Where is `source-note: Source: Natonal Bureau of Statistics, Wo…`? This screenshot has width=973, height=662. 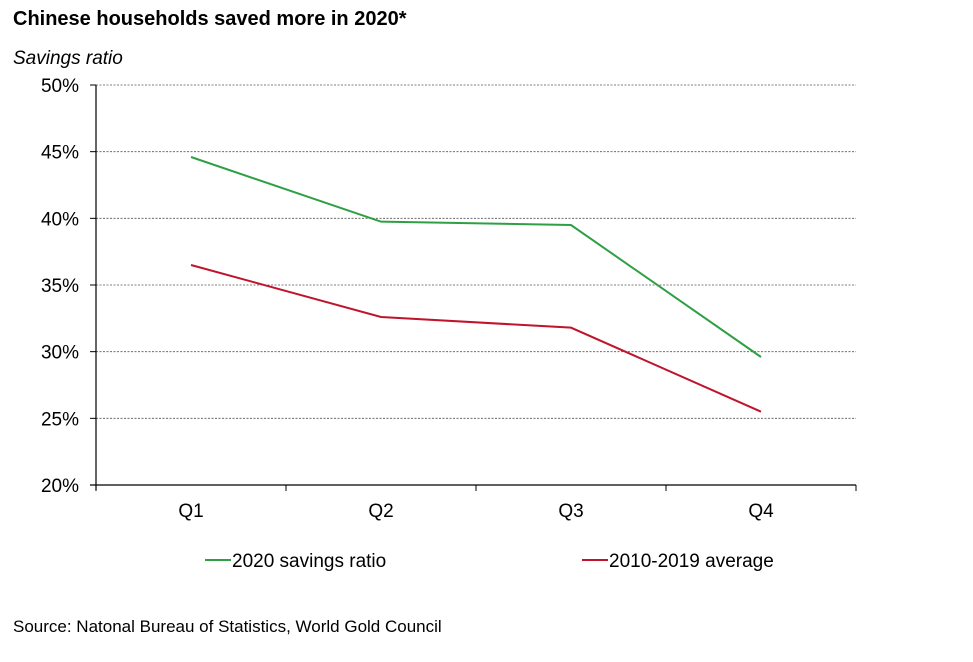 source-note: Source: Natonal Bureau of Statistics, Wo… is located at coordinates (227, 626).